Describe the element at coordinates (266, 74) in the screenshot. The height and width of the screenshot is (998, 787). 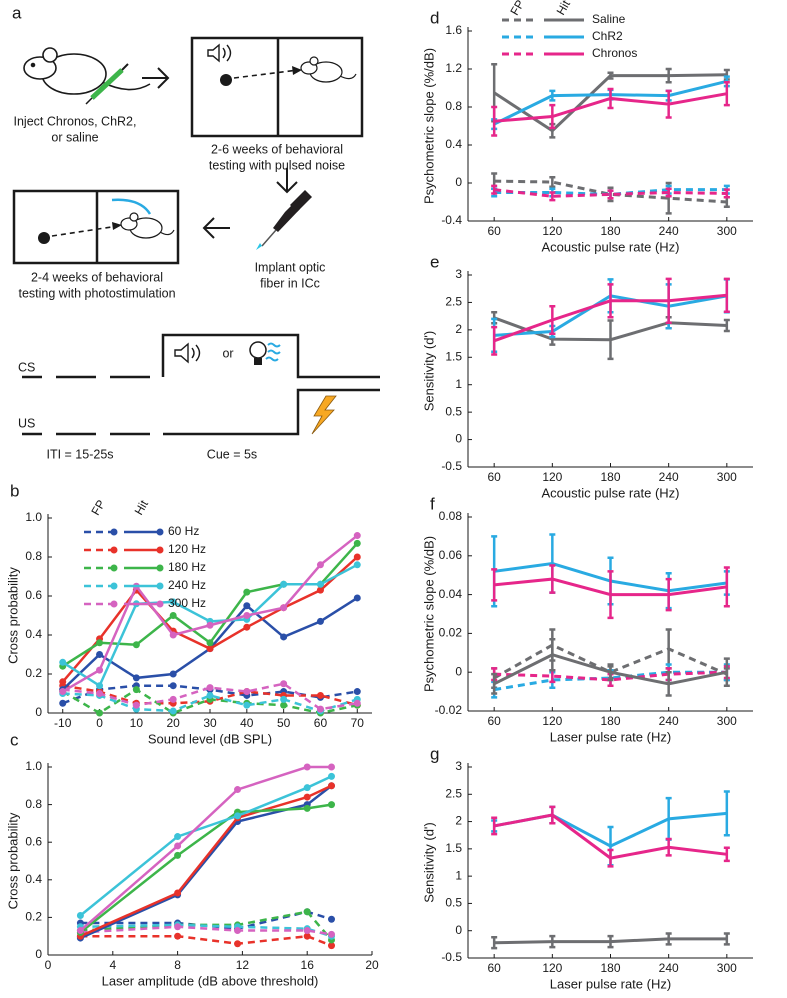
I see `dashed-arrow` at that location.